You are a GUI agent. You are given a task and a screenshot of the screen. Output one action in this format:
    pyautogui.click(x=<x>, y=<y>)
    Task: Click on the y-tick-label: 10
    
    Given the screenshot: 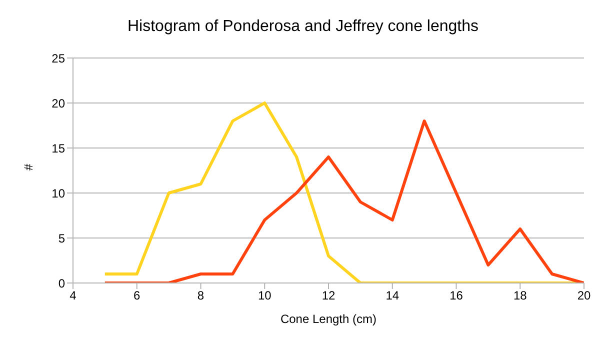 What is the action you would take?
    pyautogui.click(x=59, y=193)
    